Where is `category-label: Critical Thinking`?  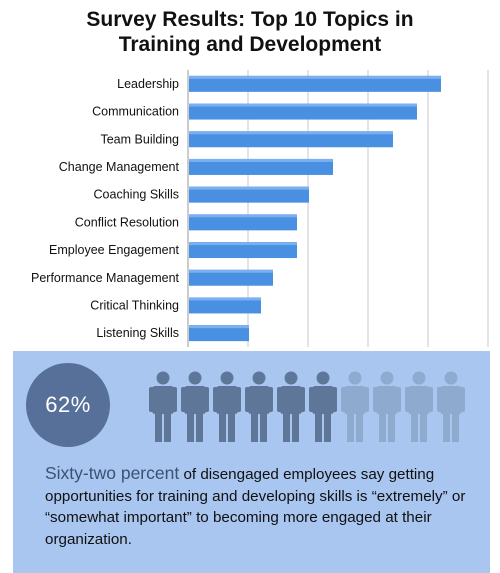
category-label: Critical Thinking is located at coordinates (134, 305).